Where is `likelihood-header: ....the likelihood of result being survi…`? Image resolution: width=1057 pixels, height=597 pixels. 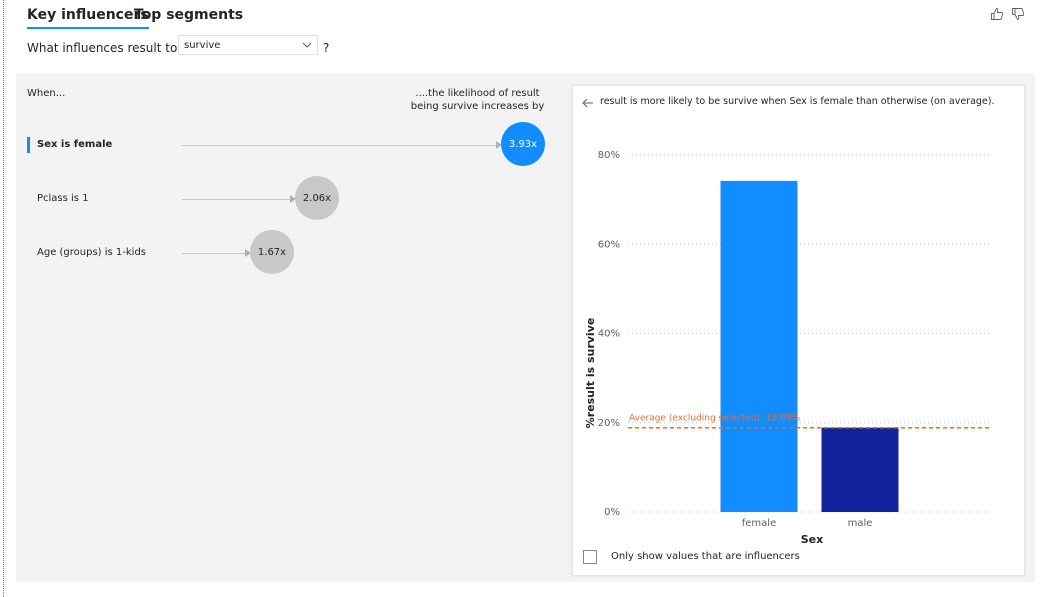 likelihood-header: ....the likelihood of result being survi… is located at coordinates (477, 100).